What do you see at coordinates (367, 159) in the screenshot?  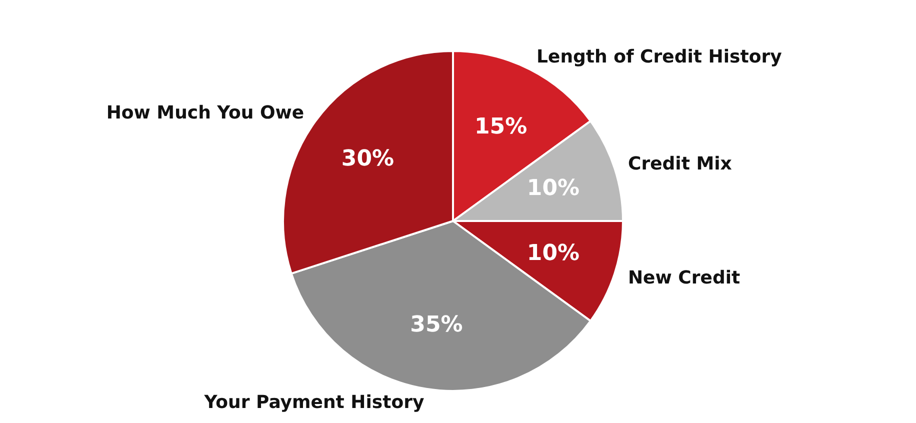 I see `data-label: 30%` at bounding box center [367, 159].